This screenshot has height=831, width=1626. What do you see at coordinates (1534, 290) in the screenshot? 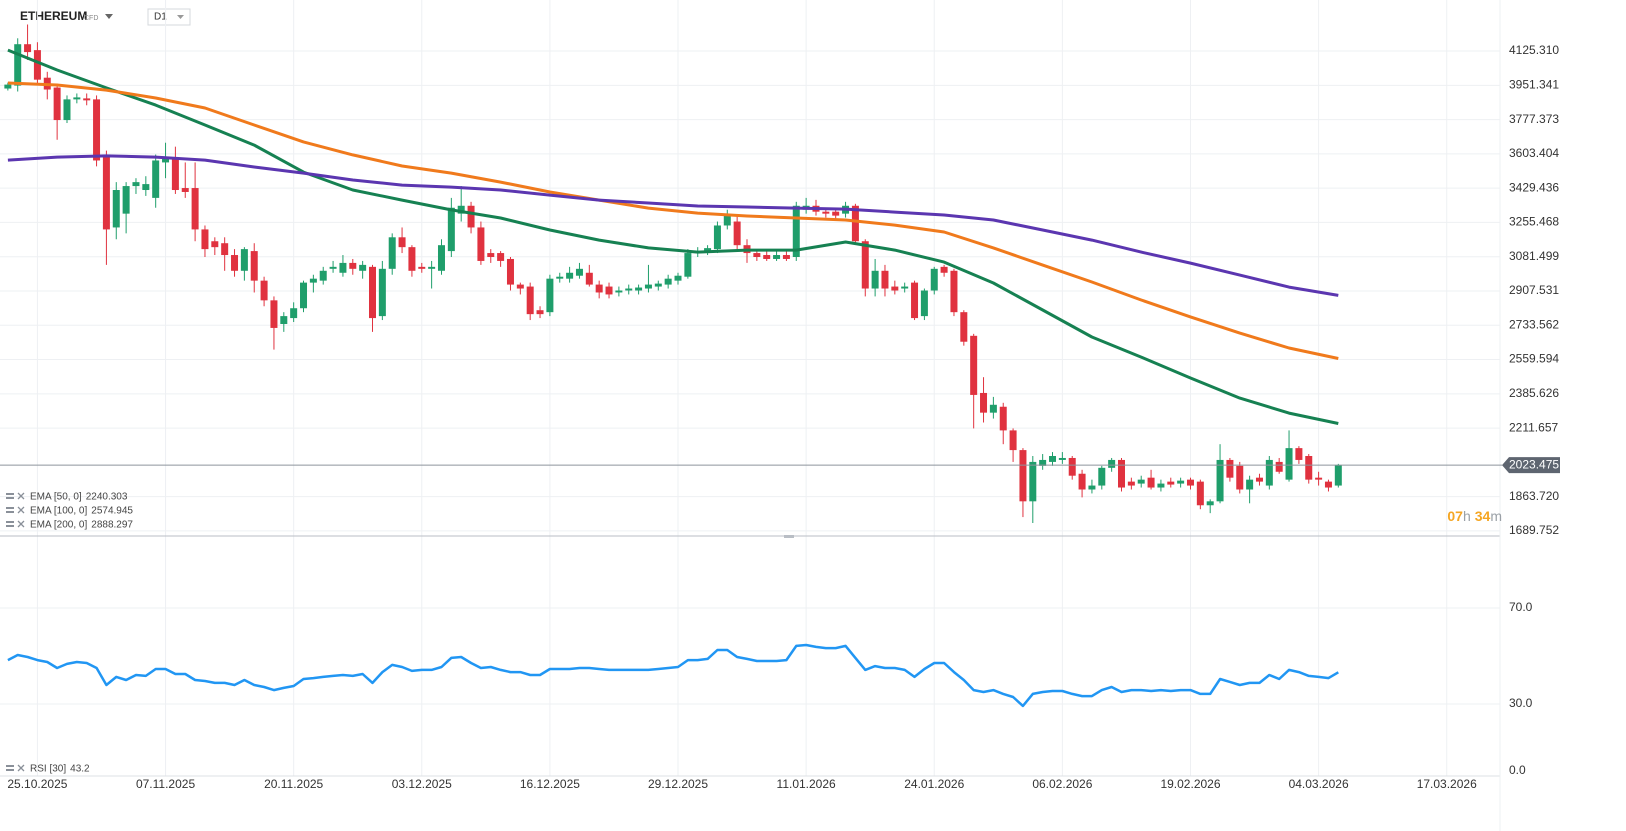
I see `y-tick-label: 2907.531` at bounding box center [1534, 290].